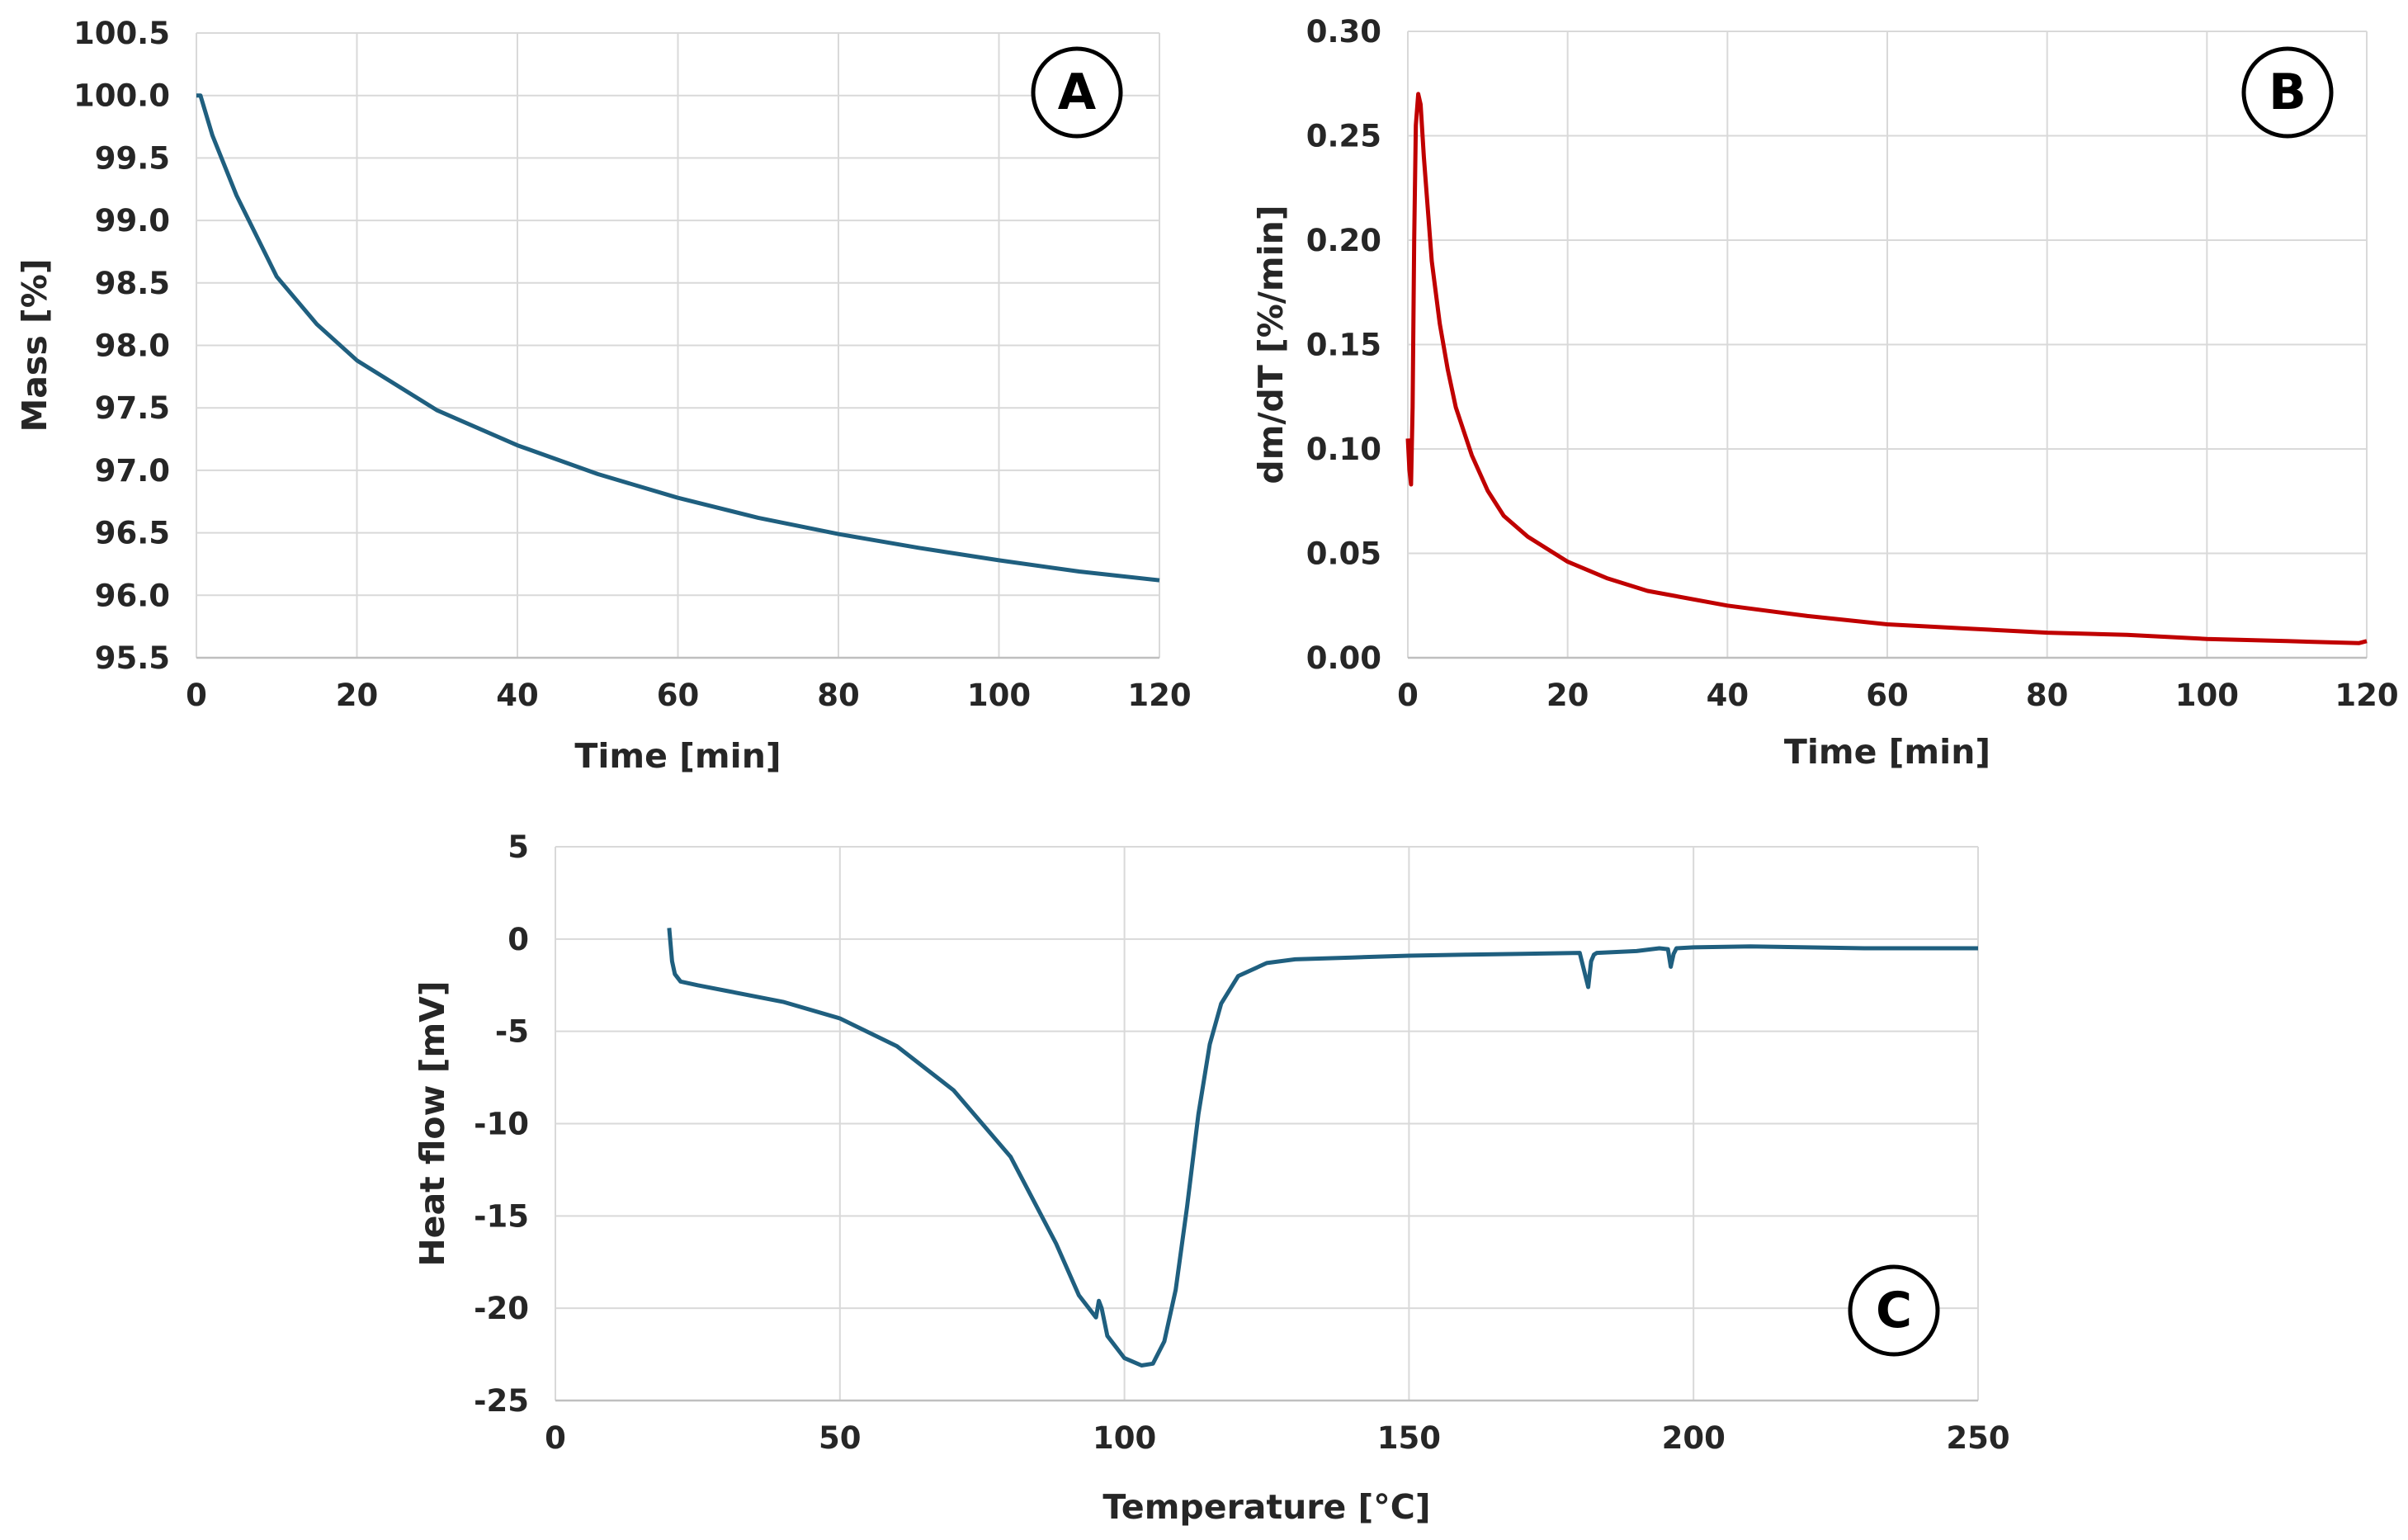 The width and height of the screenshot is (2408, 1540). What do you see at coordinates (2207, 695) in the screenshot?
I see `panel-b-x-tick-label: 100` at bounding box center [2207, 695].